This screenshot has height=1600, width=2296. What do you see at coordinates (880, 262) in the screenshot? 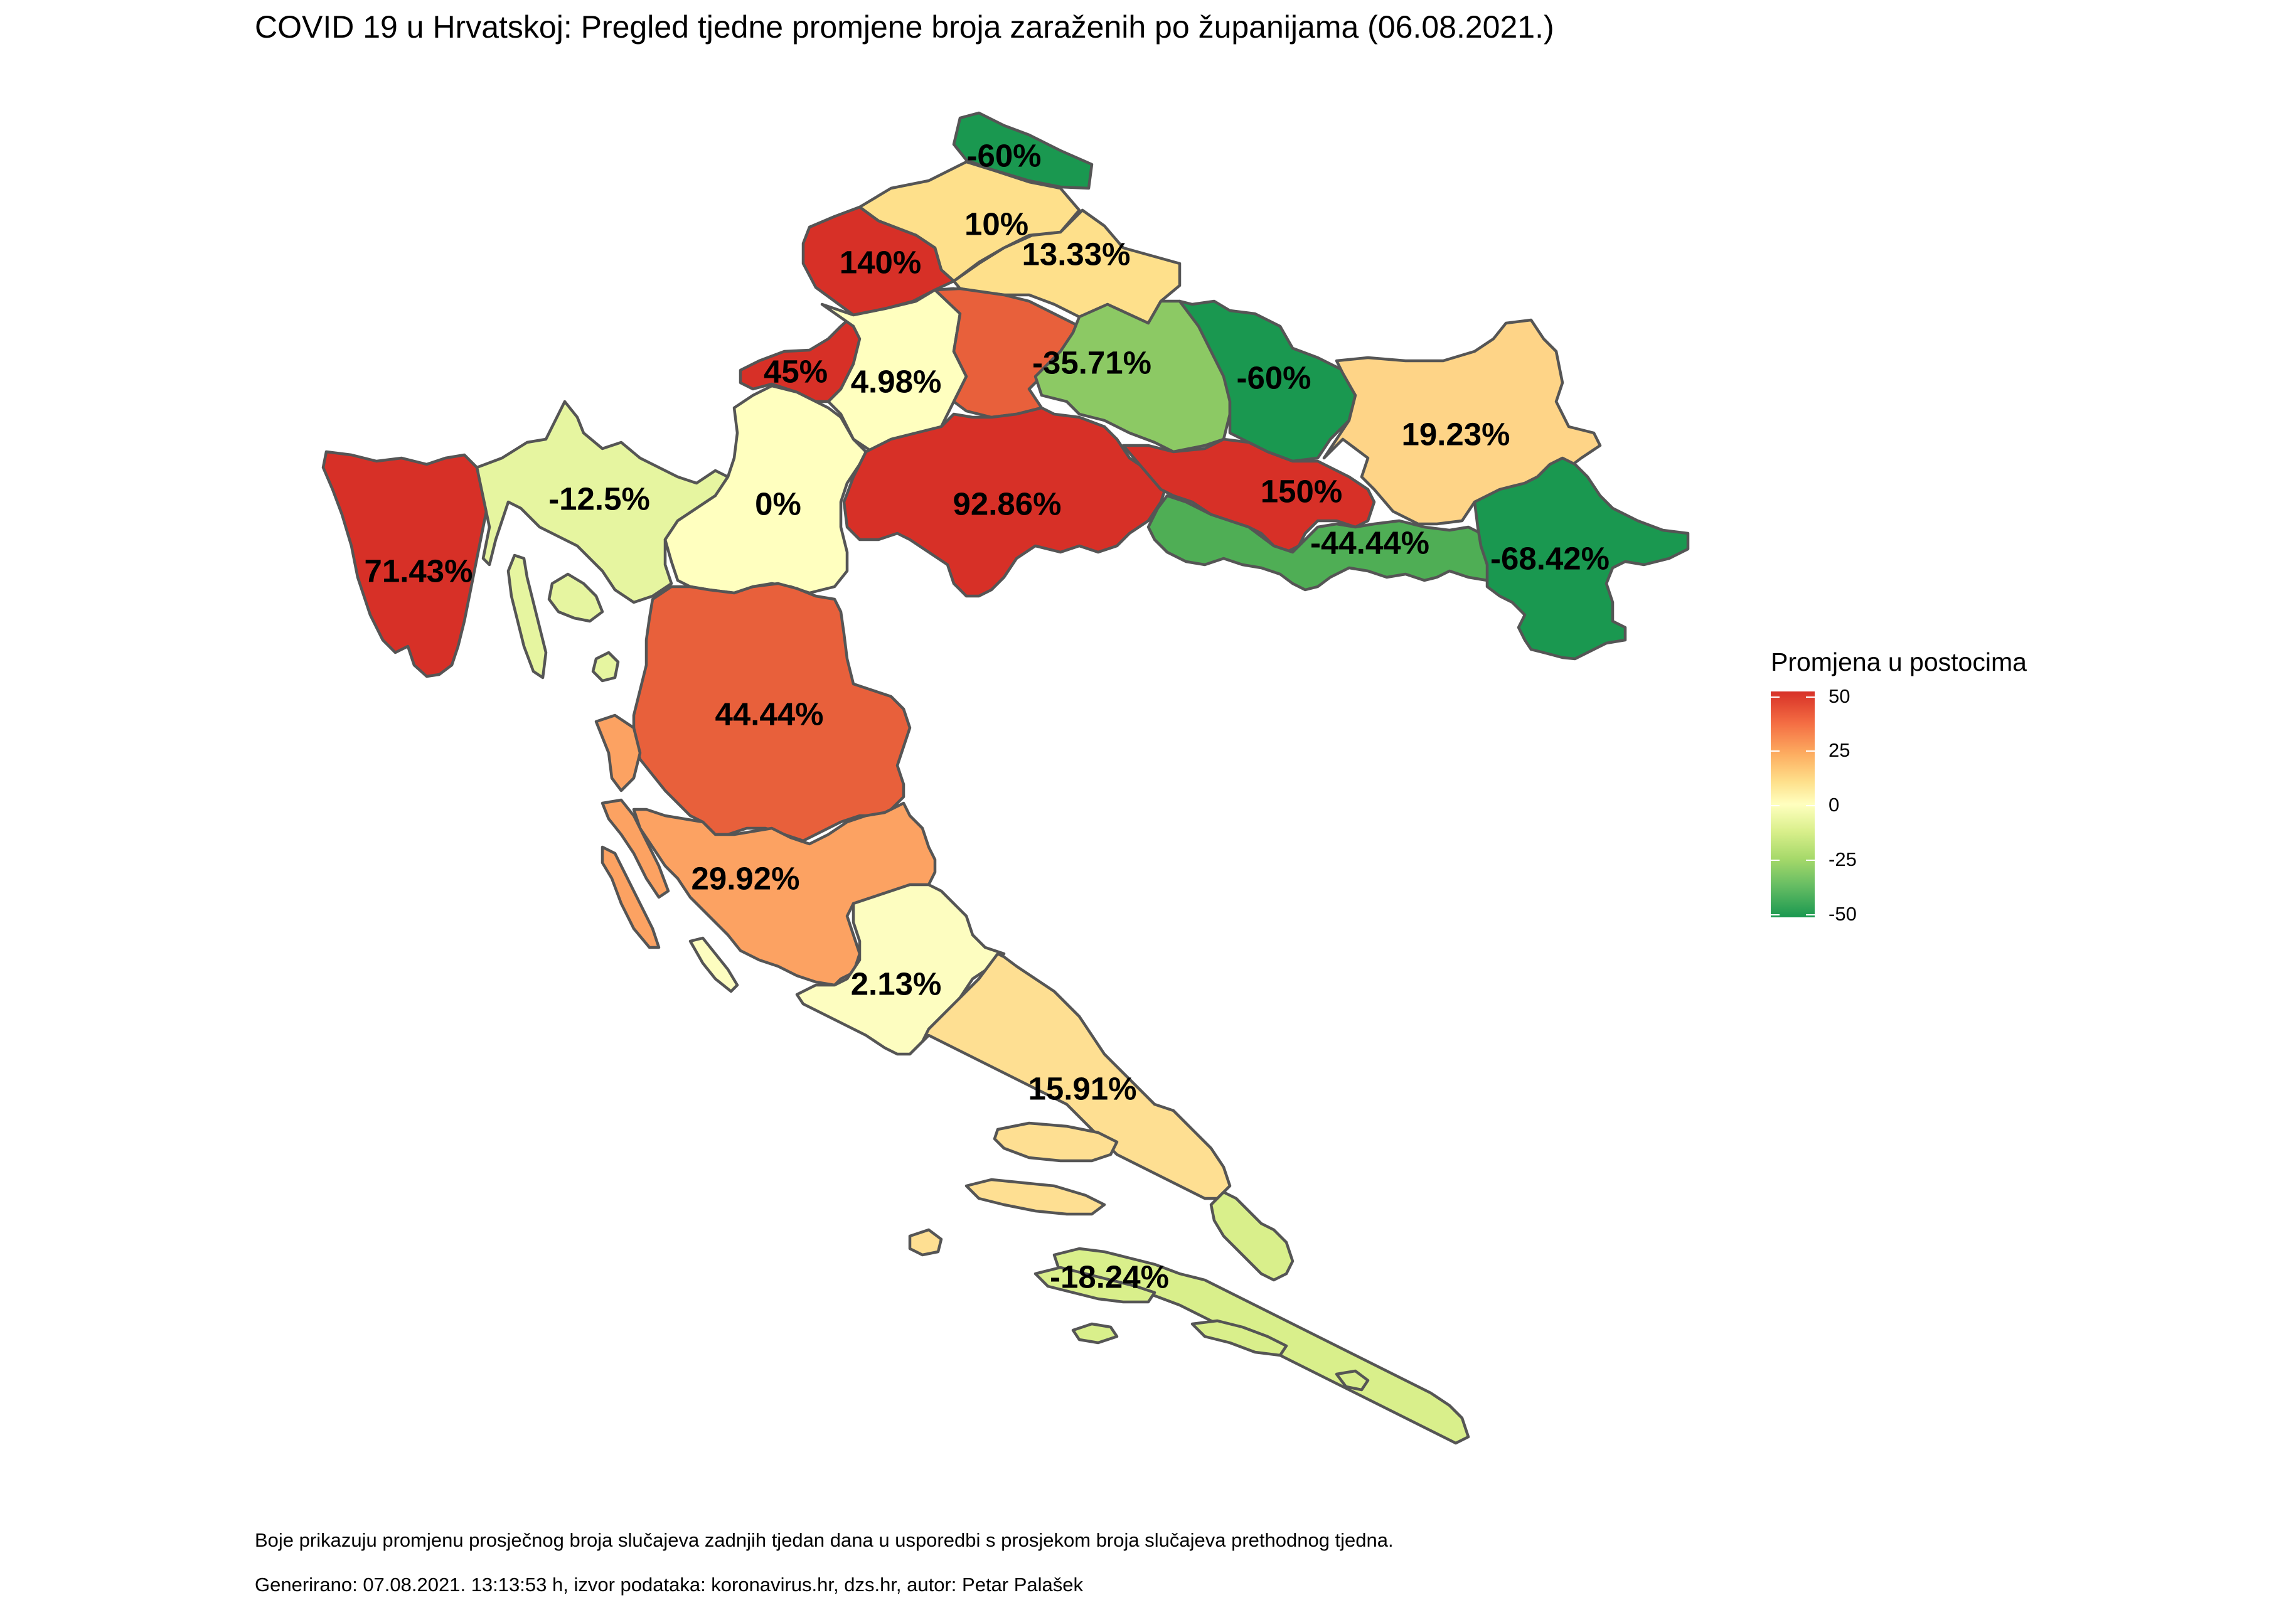
I see `region-label-krapinsko-zagorska: 140%` at bounding box center [880, 262].